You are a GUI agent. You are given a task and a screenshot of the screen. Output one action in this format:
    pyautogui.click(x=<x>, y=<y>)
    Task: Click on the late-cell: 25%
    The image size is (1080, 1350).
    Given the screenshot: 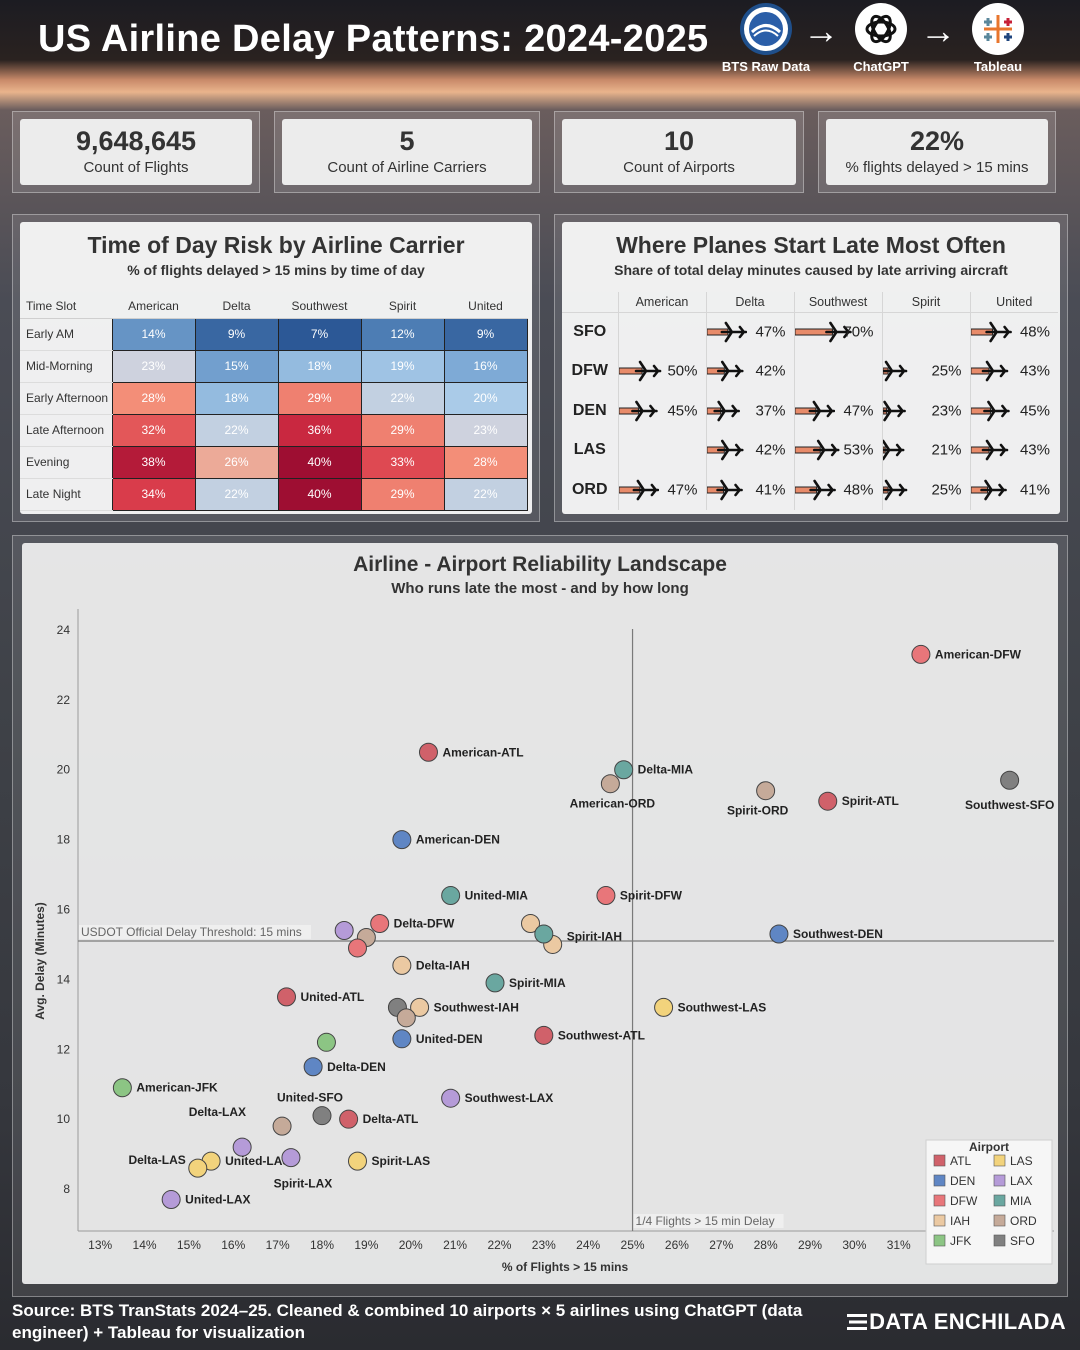 What is the action you would take?
    pyautogui.click(x=925, y=371)
    